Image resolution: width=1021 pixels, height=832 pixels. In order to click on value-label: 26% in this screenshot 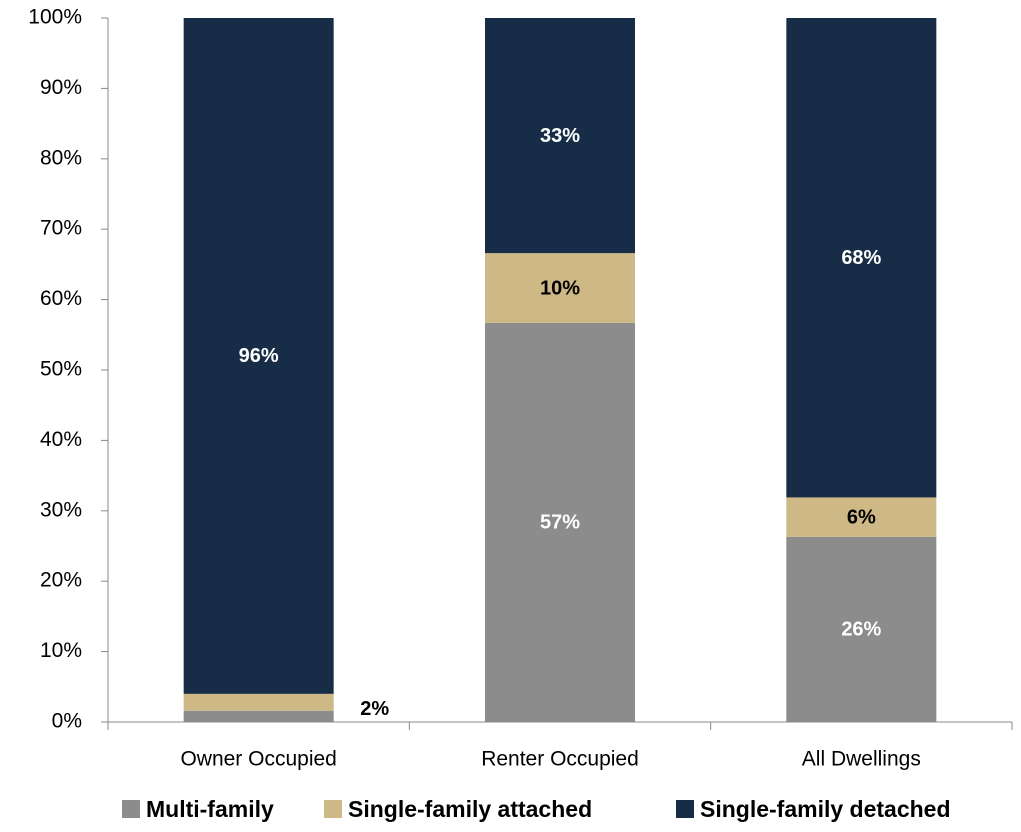, I will do `click(861, 630)`.